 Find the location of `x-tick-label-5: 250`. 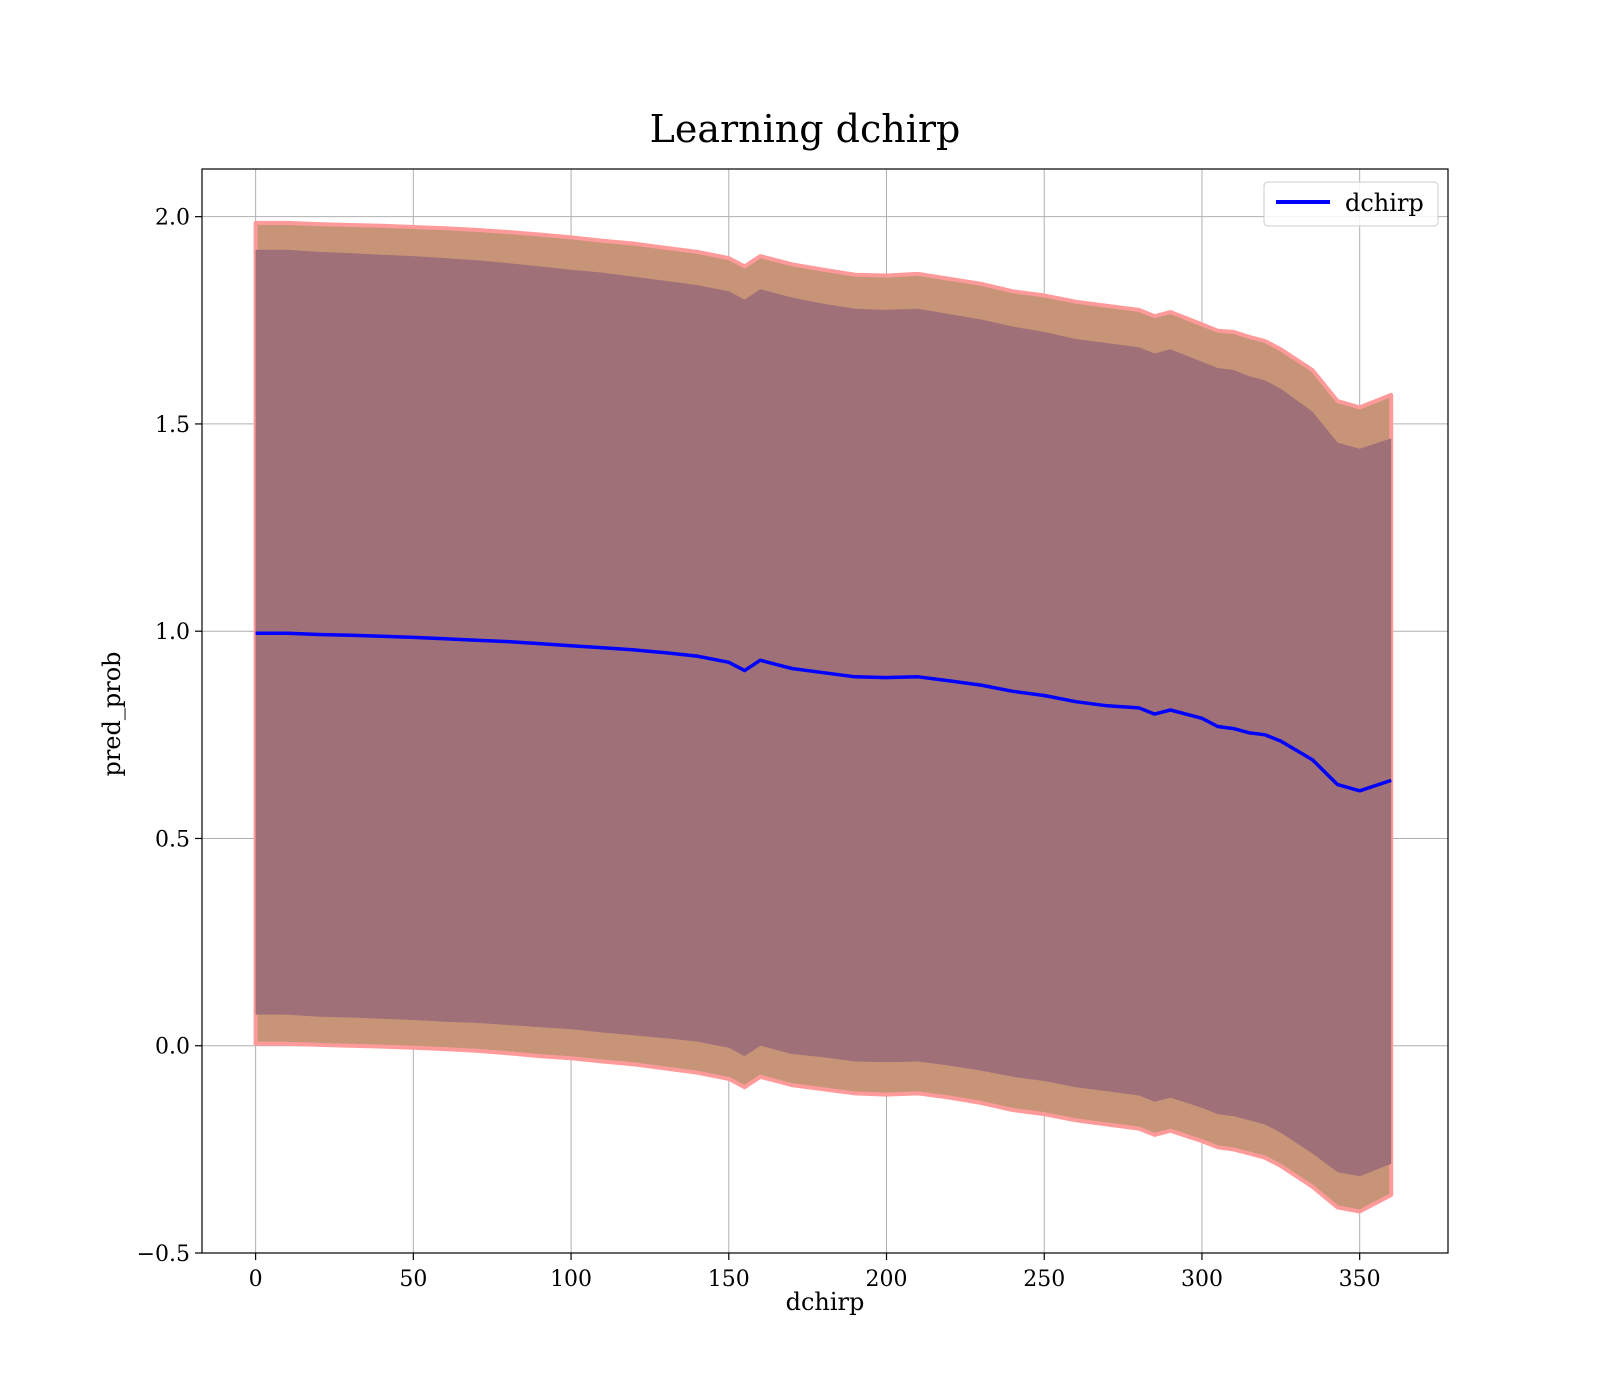

x-tick-label-5: 250 is located at coordinates (1044, 1279).